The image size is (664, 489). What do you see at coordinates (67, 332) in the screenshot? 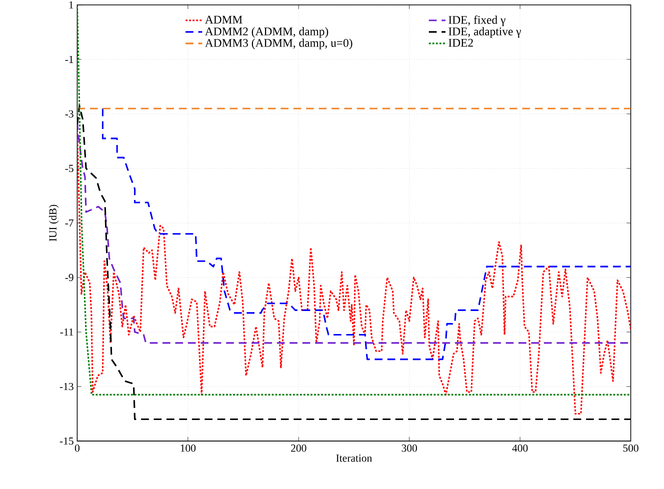
I see `y-tick-label: -11` at bounding box center [67, 332].